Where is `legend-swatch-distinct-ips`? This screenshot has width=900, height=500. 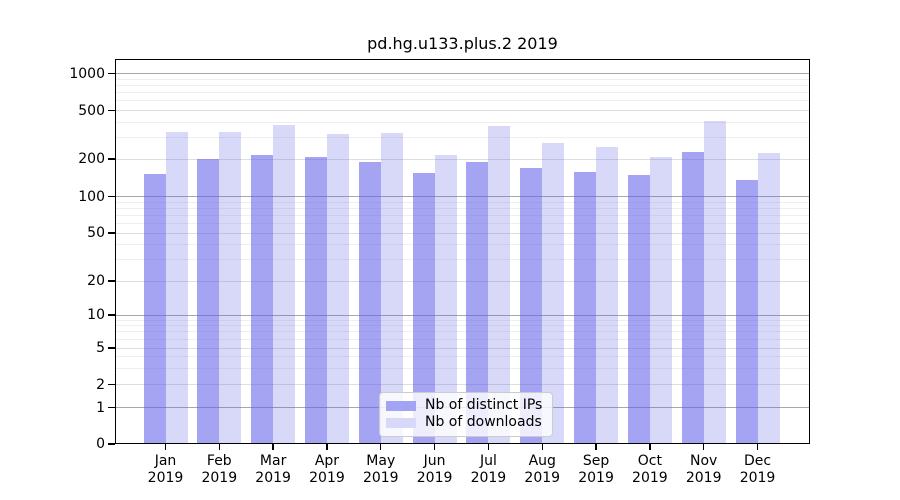 legend-swatch-distinct-ips is located at coordinates (401, 405).